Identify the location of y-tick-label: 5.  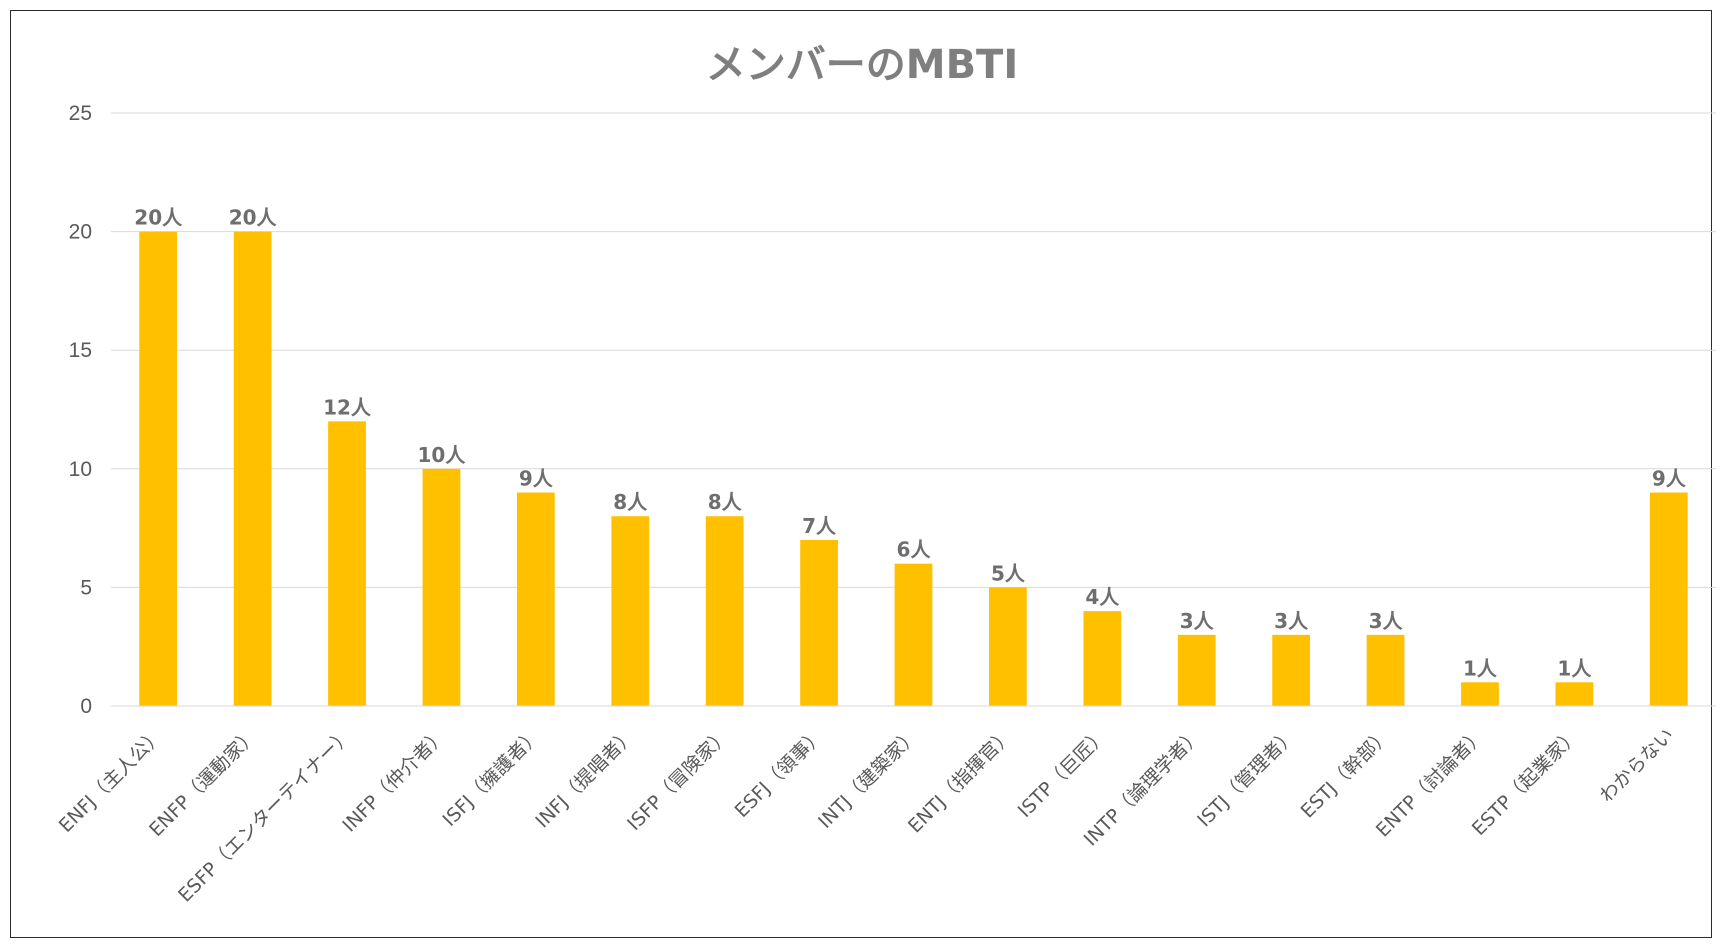
(86, 587).